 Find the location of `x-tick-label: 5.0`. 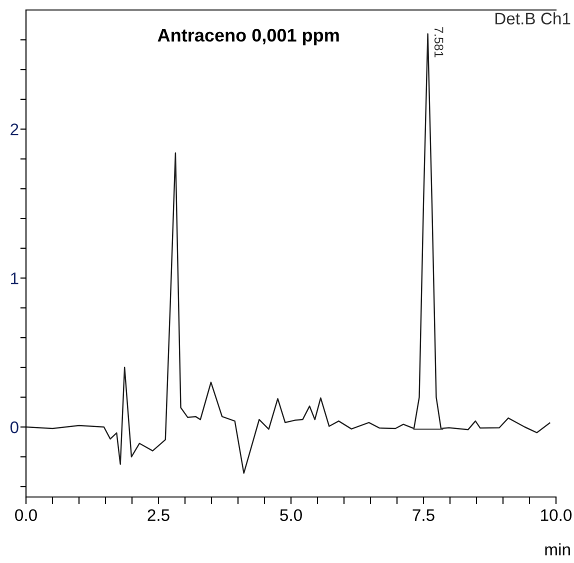

x-tick-label: 5.0 is located at coordinates (291, 515).